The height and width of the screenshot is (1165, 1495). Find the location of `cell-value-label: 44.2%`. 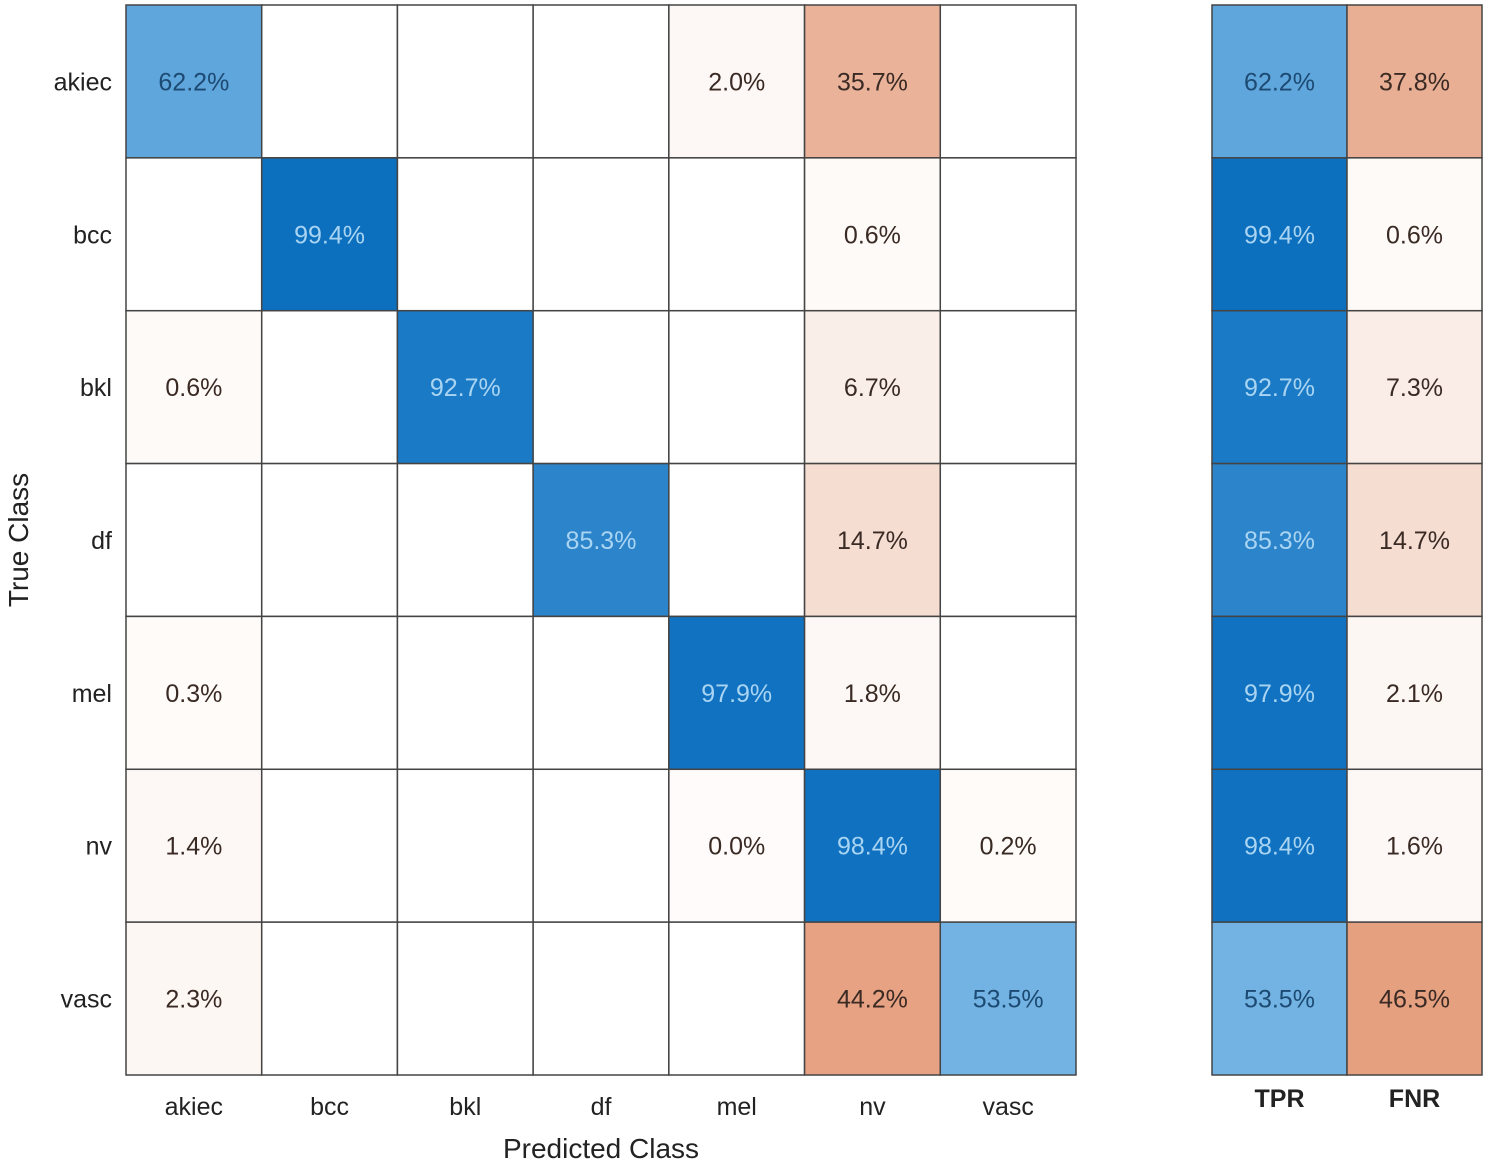

cell-value-label: 44.2% is located at coordinates (872, 1000).